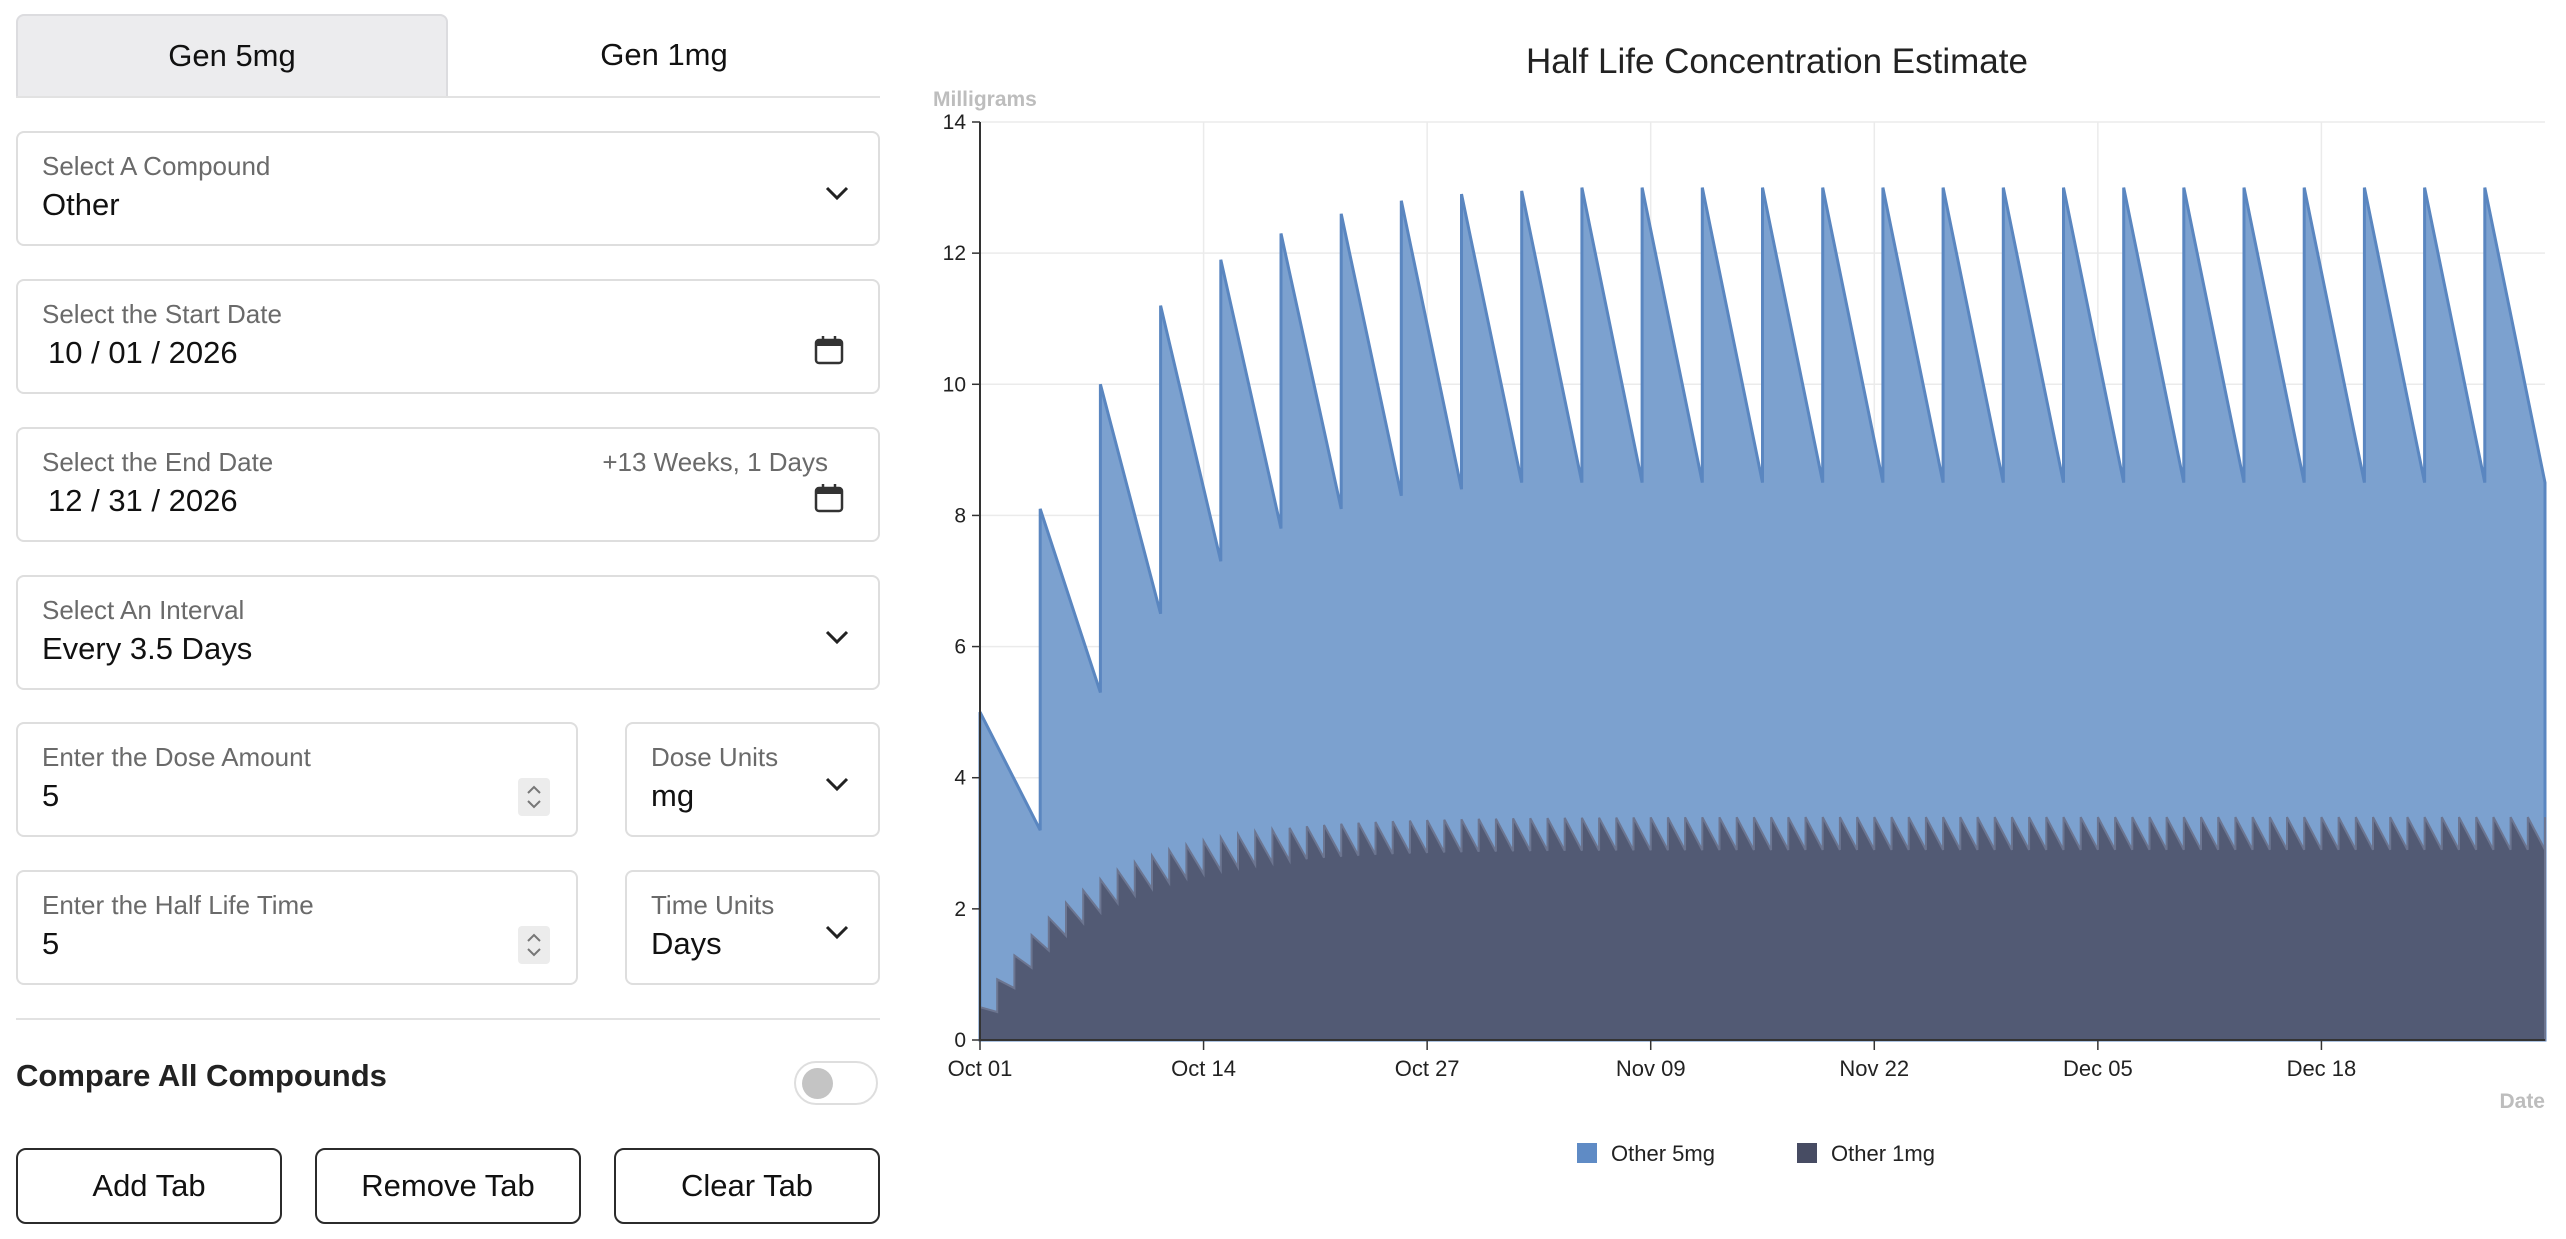 The width and height of the screenshot is (2566, 1239). Describe the element at coordinates (448, 1019) in the screenshot. I see `divider` at that location.